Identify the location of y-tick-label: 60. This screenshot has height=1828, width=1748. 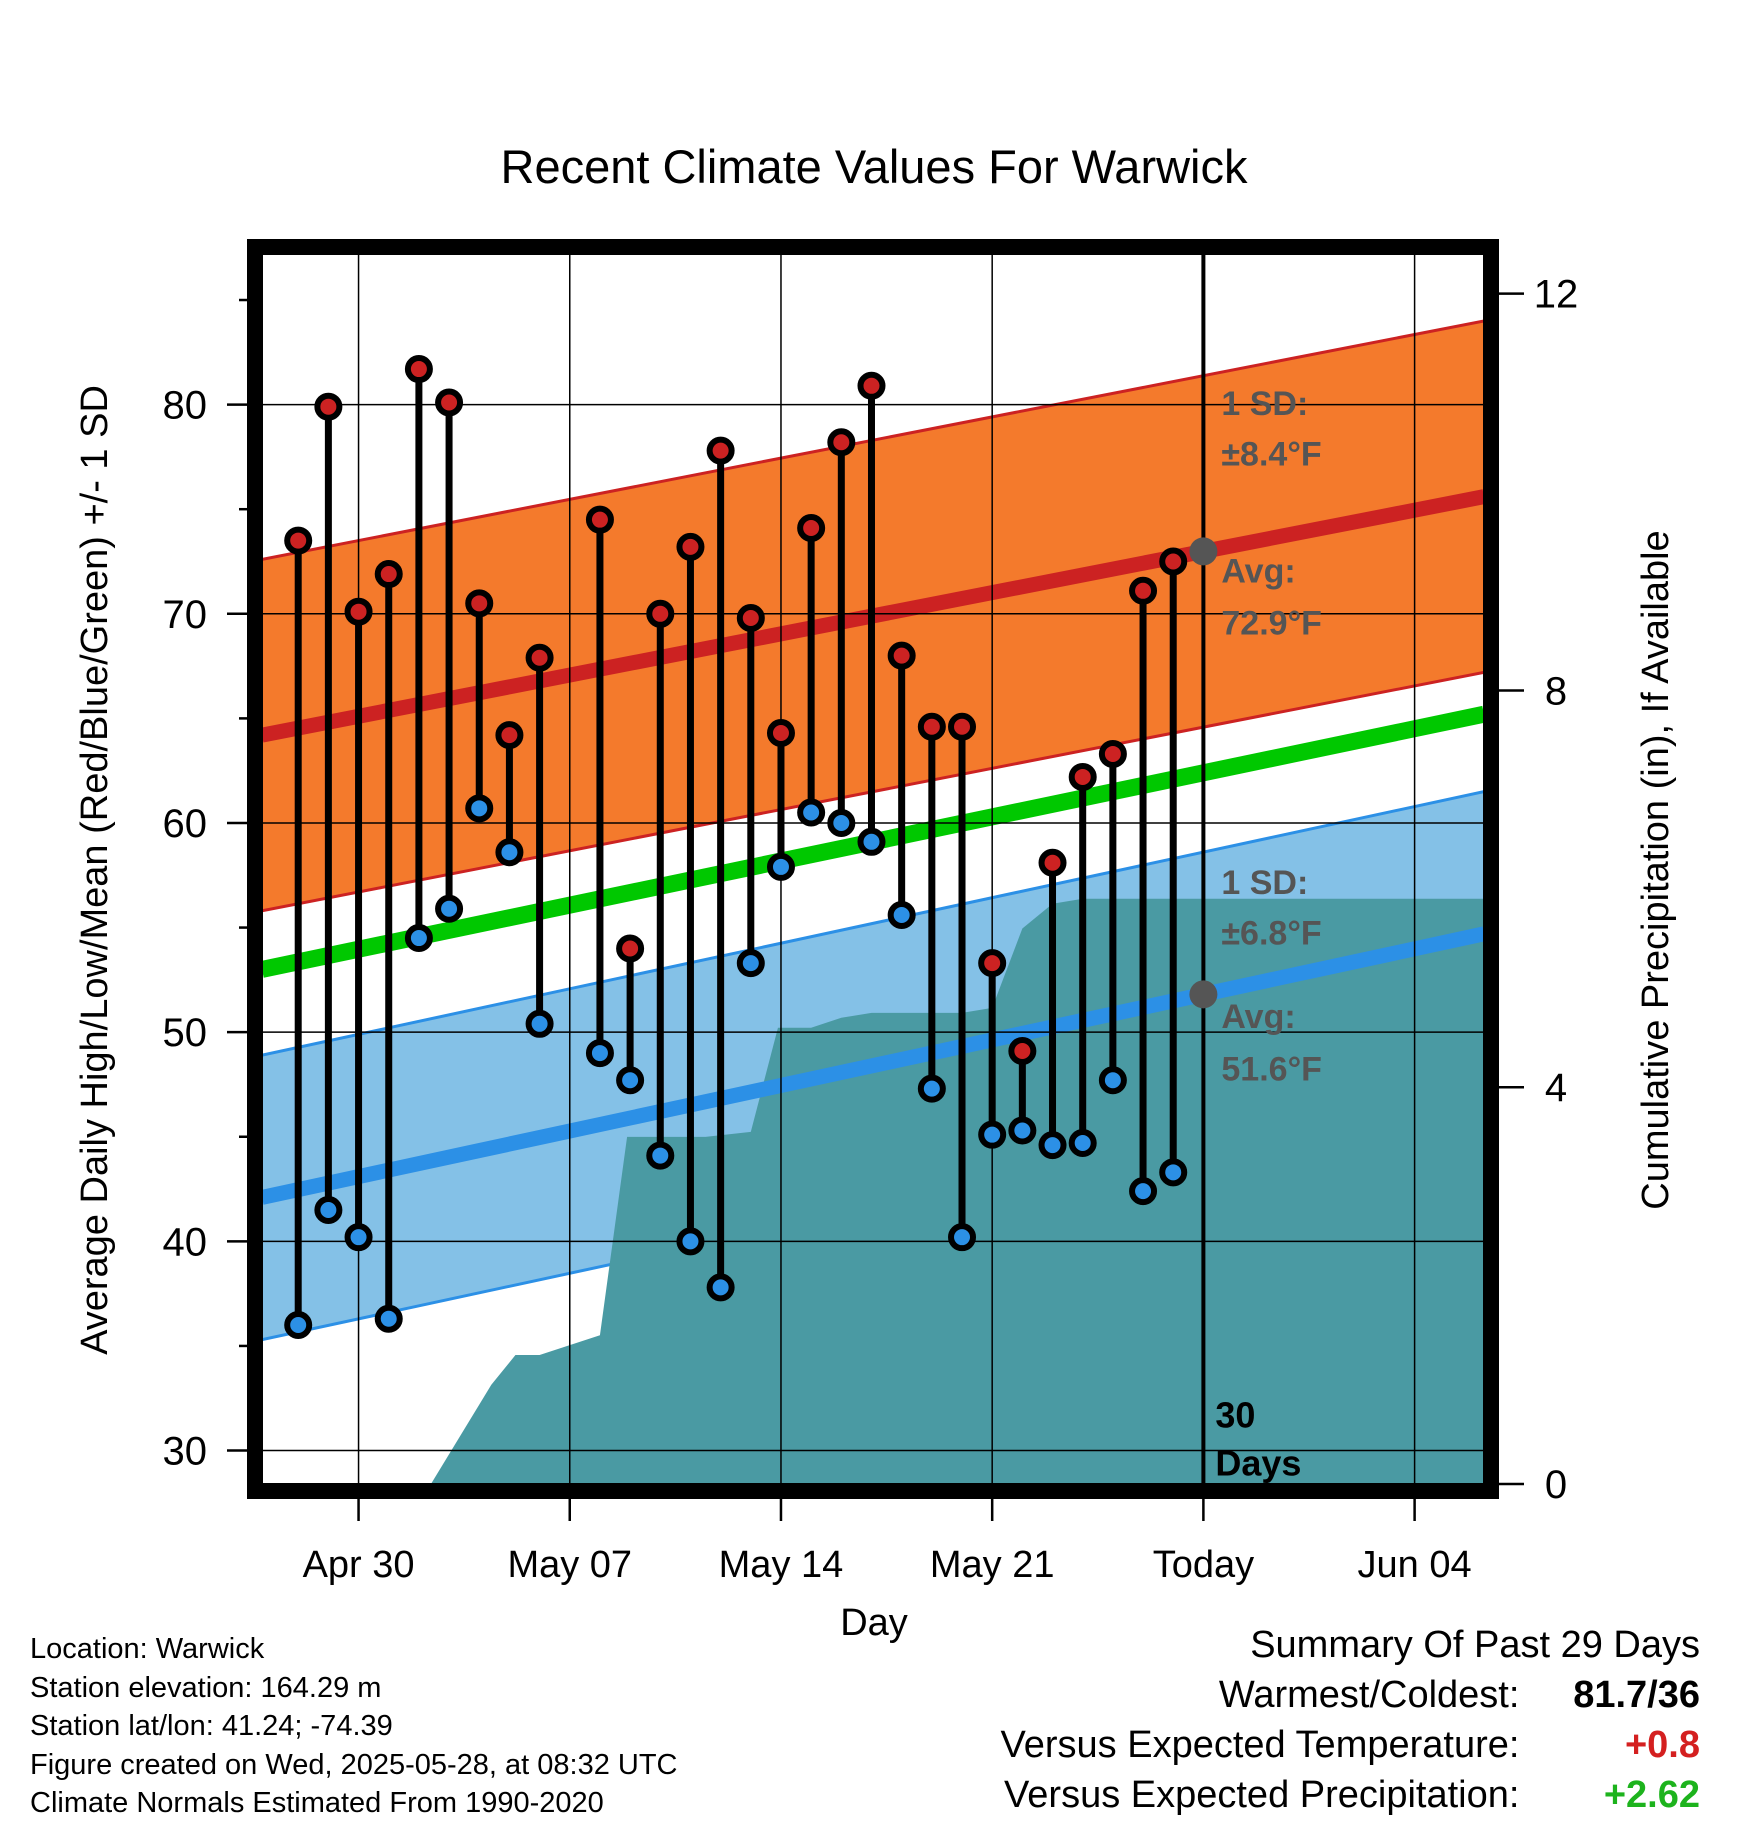
(185, 824).